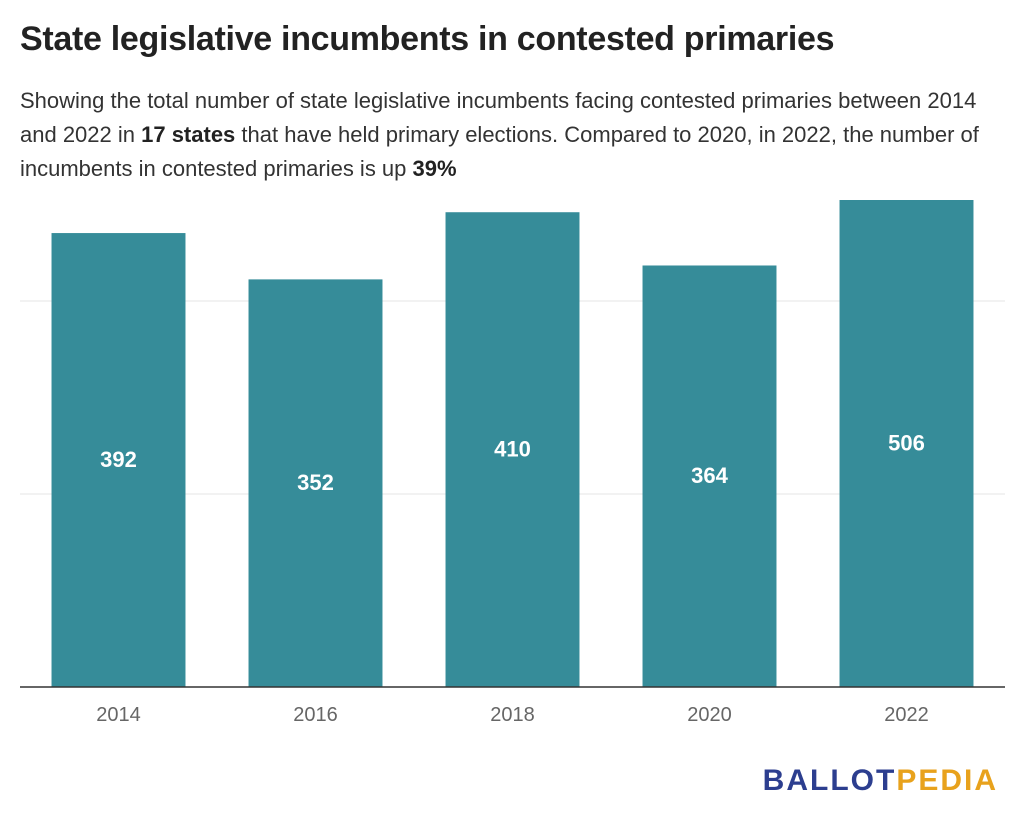 This screenshot has width=1024, height=827. I want to click on x-tick-label-2022: 2022, so click(906, 715).